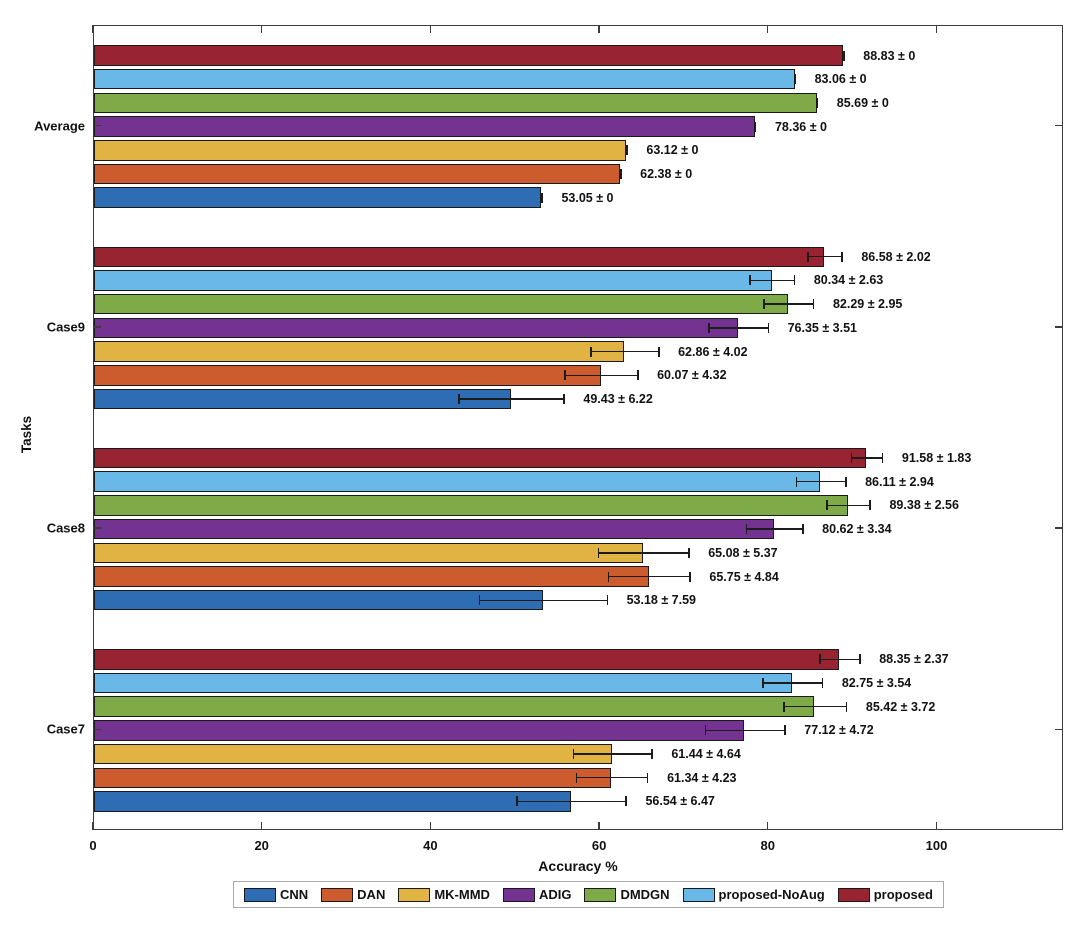  Describe the element at coordinates (332, 801) in the screenshot. I see `bar-cnn-case7` at that location.